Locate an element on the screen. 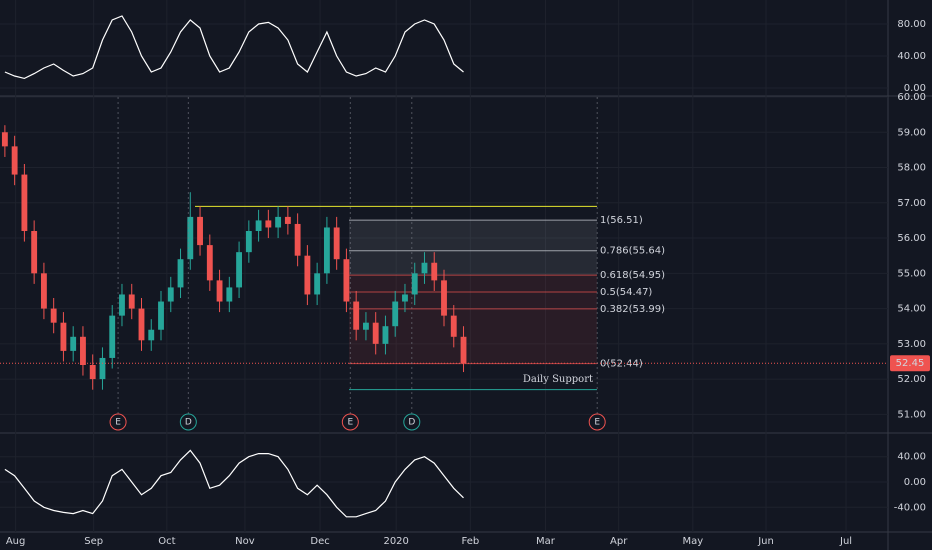  y-tick-label: 52.00 is located at coordinates (911, 379).